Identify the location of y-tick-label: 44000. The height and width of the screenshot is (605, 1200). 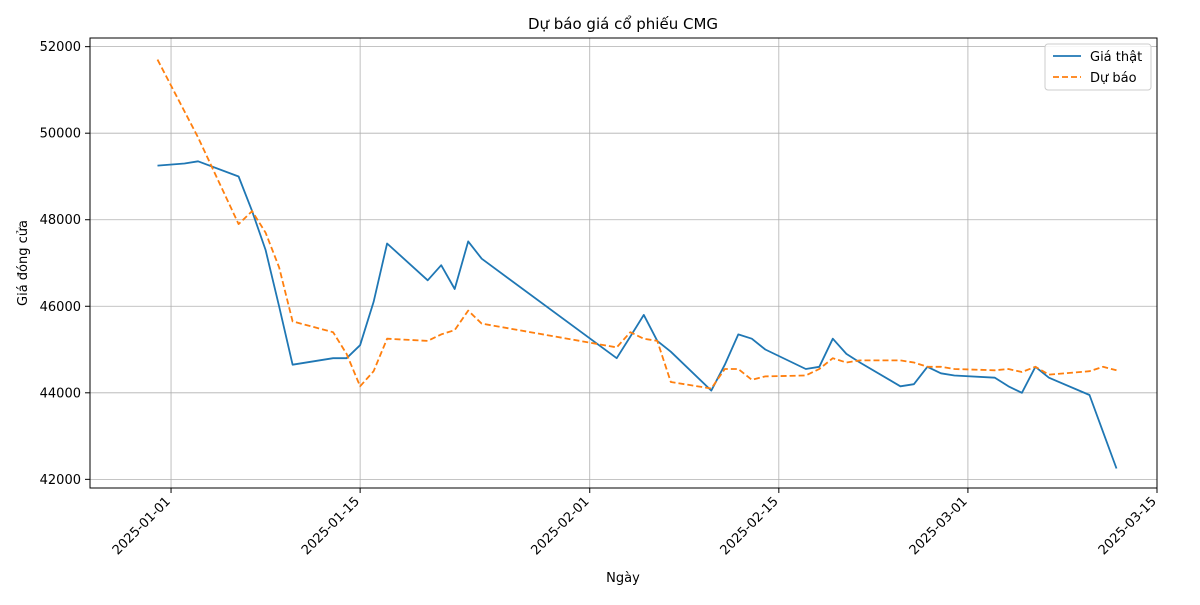
(60, 393).